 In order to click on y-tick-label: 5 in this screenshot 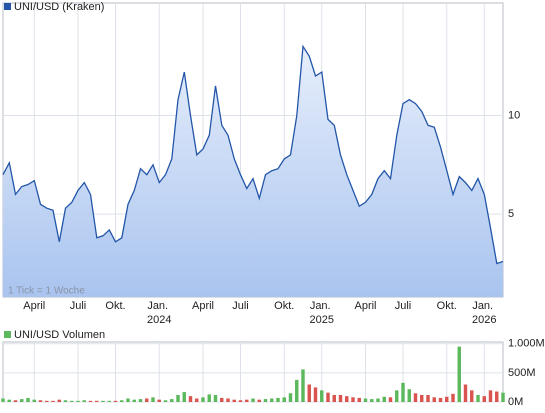, I will do `click(511, 214)`.